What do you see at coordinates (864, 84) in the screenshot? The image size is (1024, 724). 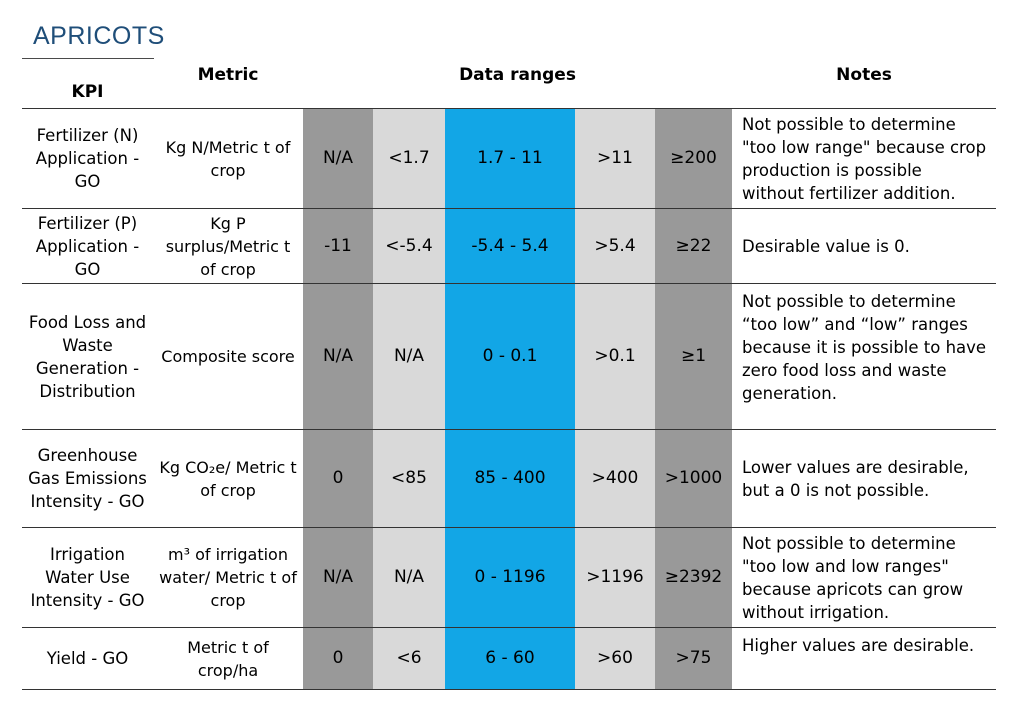 I see `header-notes: Notes` at bounding box center [864, 84].